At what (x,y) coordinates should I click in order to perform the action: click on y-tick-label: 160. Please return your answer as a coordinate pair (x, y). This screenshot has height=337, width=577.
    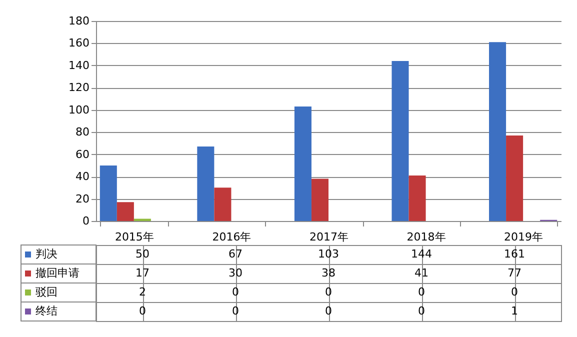
    Looking at the image, I should click on (79, 43).